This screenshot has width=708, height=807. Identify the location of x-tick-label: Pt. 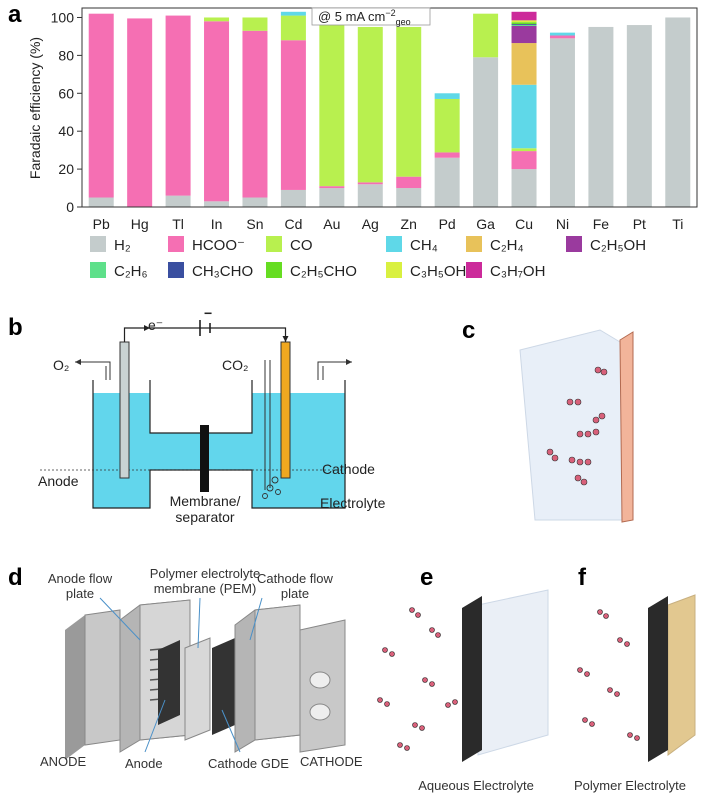
(639, 224).